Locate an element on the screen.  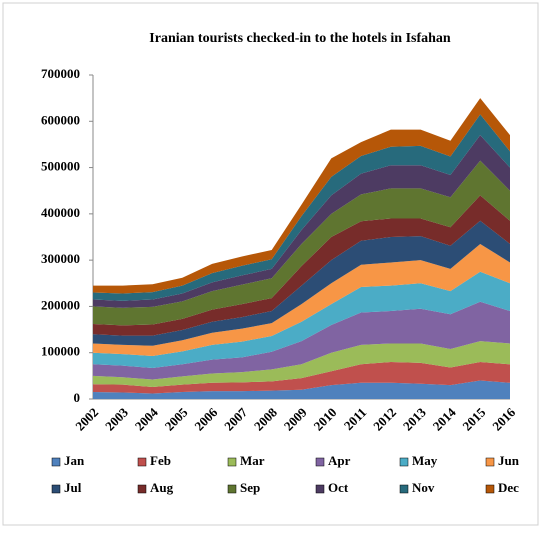
y-tick-label: 600000 is located at coordinates (60, 119).